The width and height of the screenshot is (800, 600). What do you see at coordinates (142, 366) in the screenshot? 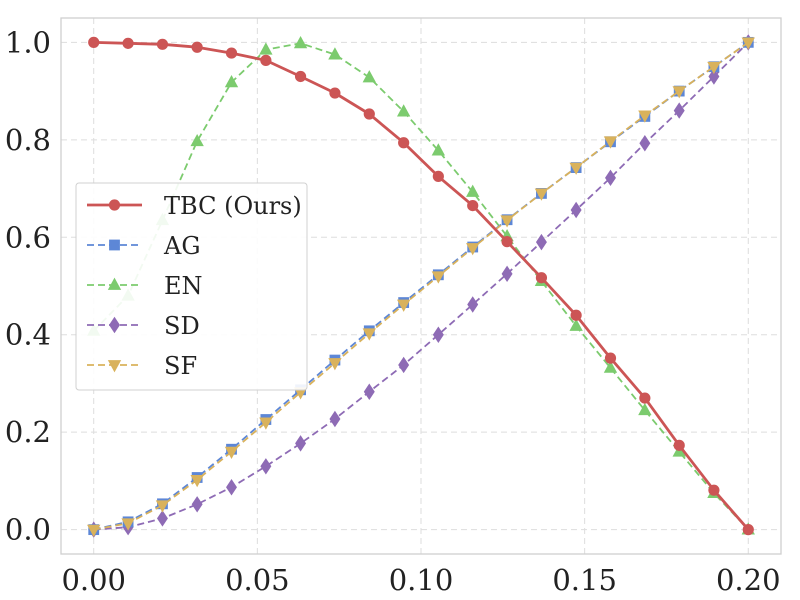
I see `legend-item-sf: SF` at bounding box center [142, 366].